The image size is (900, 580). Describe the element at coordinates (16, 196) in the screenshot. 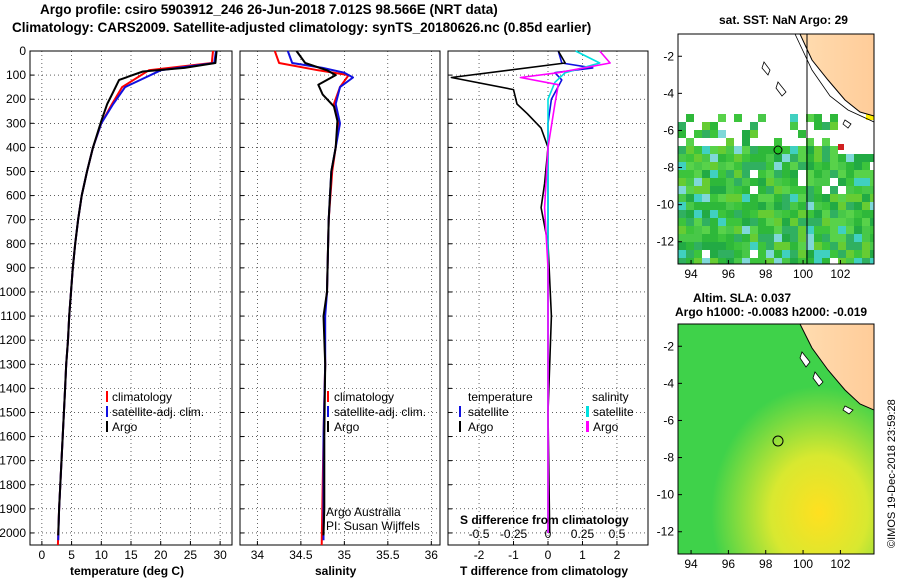

I see `depth-tick-label: 600` at that location.